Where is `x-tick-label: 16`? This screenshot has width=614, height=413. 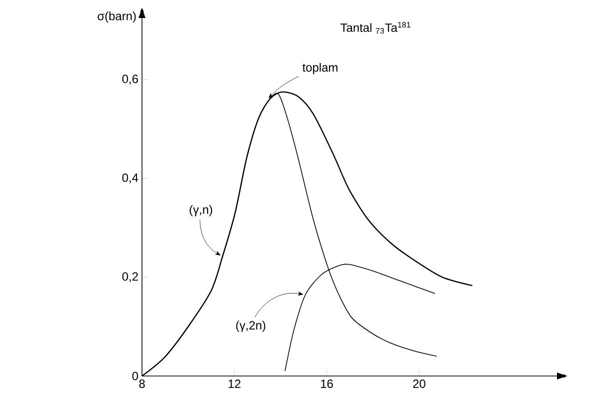
x-tick-label: 16 is located at coordinates (327, 384).